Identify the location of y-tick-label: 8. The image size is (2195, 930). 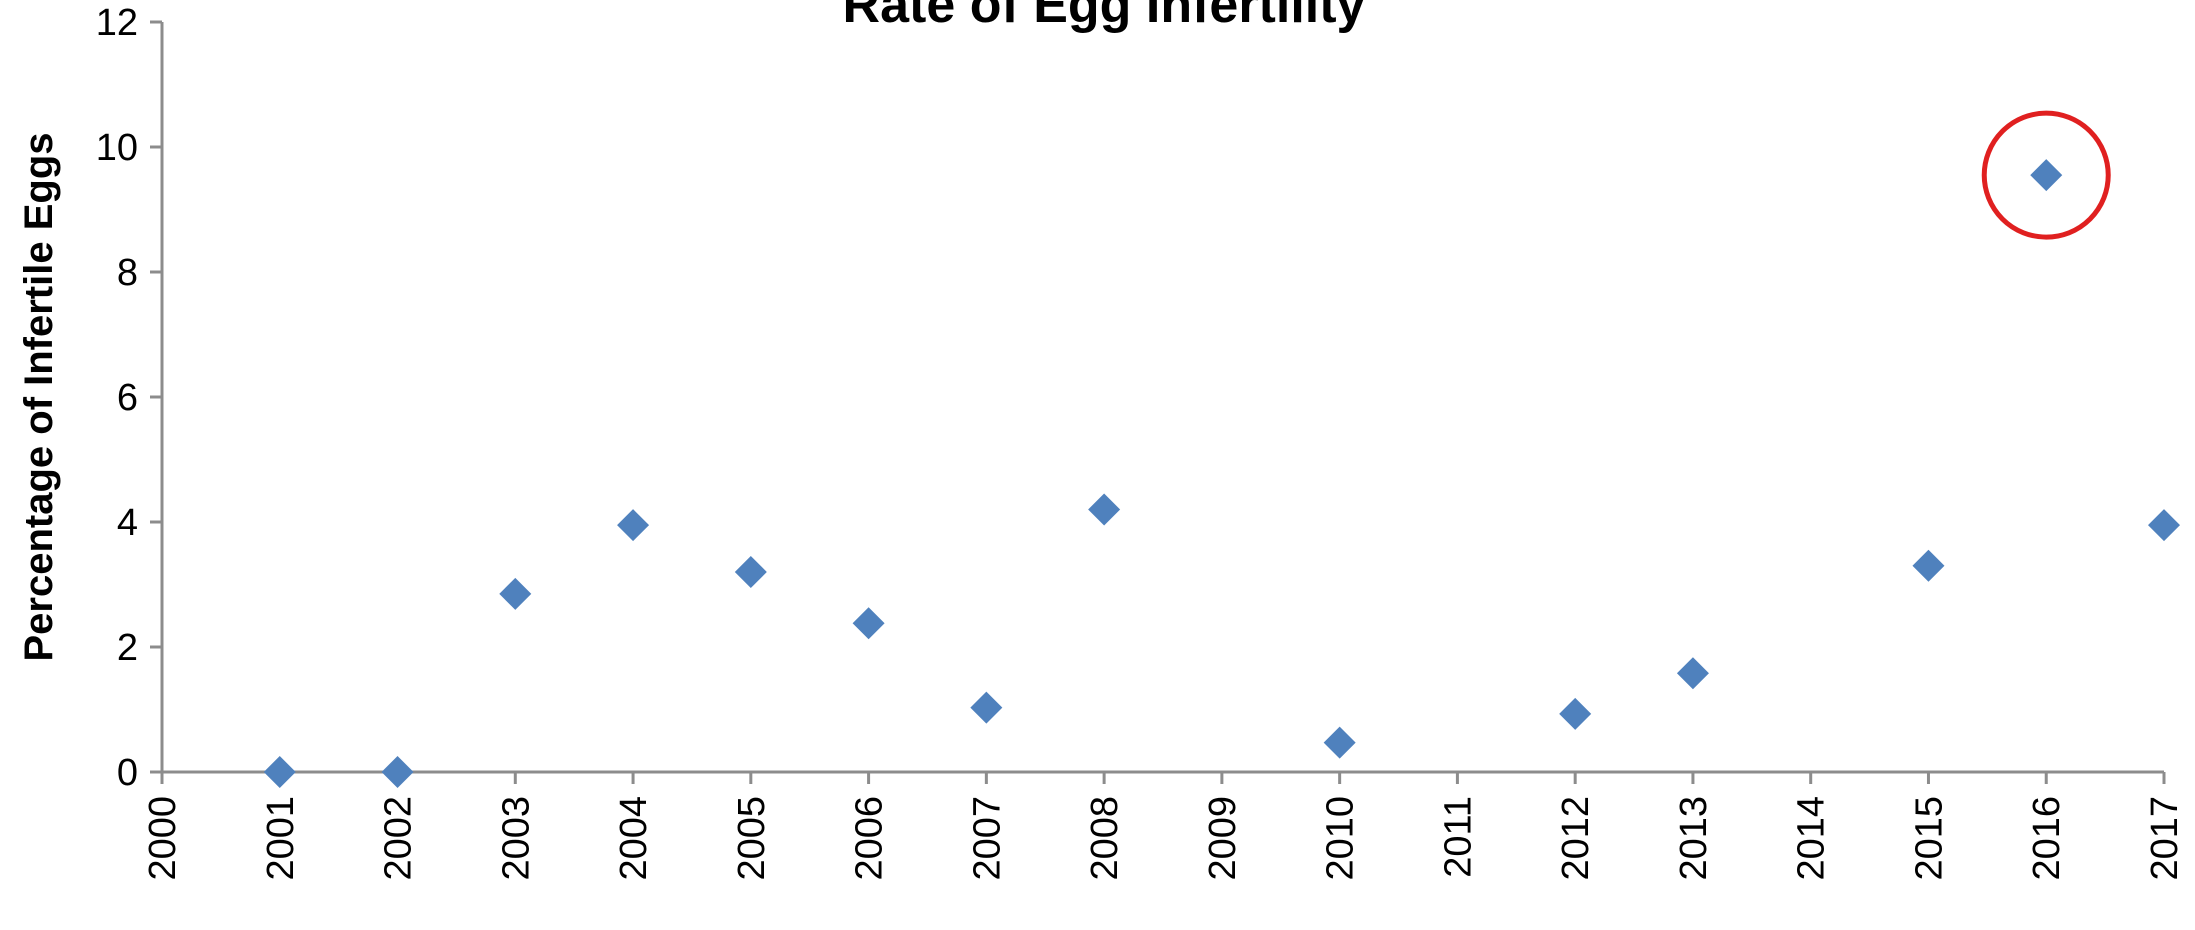
(127, 273).